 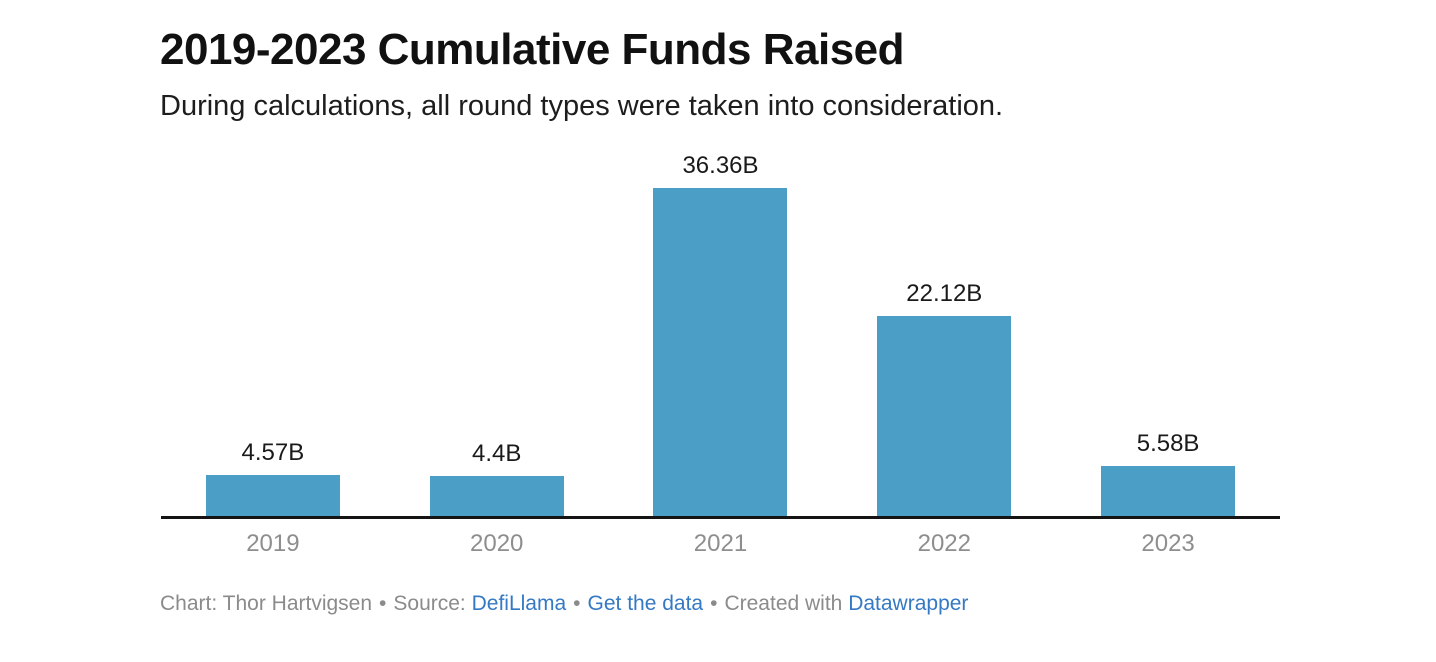 I want to click on chart-credit: Chart: Thor Hartvigsen, so click(x=266, y=603).